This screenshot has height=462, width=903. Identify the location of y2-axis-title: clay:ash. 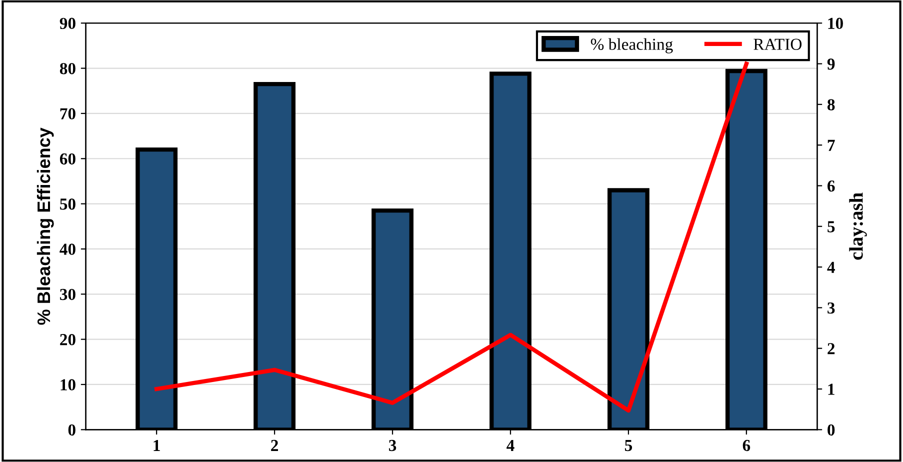
(858, 226).